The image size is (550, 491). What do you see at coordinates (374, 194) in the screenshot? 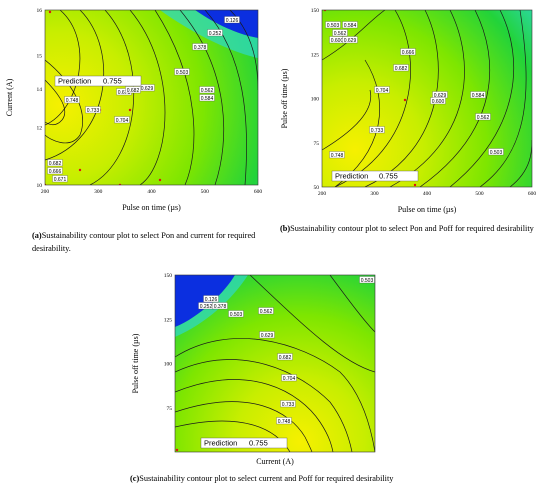
I see `x-tick-label: 300` at bounding box center [374, 194].